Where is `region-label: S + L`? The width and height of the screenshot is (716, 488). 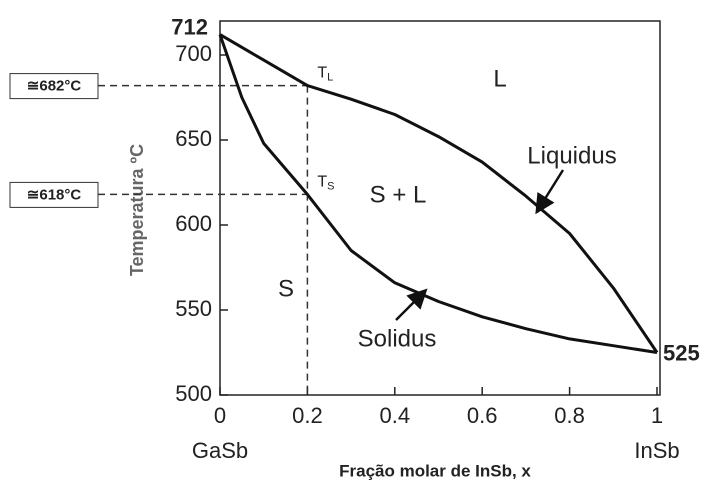 region-label: S + L is located at coordinates (398, 194).